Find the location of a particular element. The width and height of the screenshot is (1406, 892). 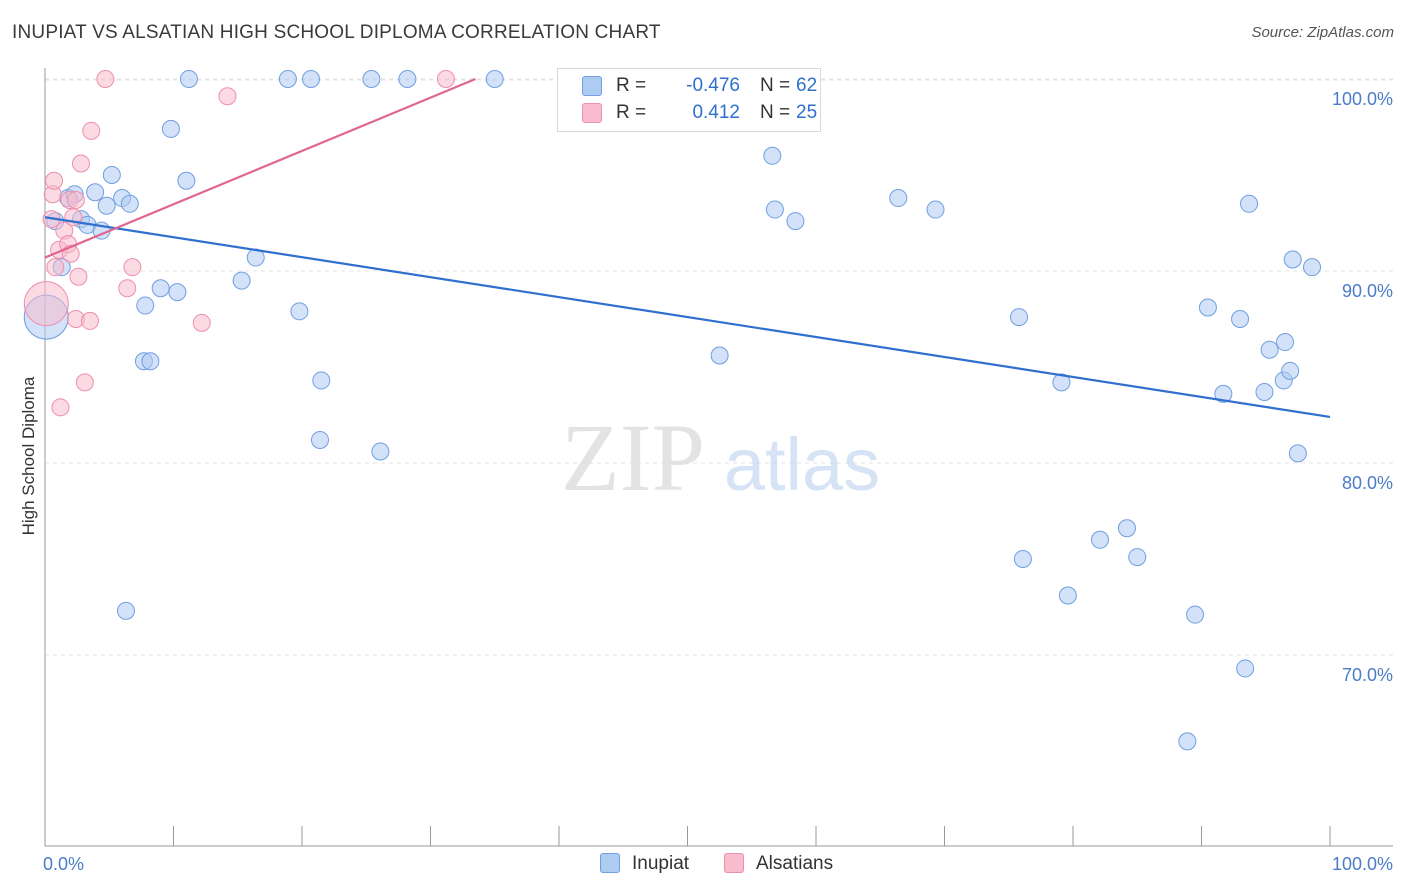

legend-r-value: 0.412 is located at coordinates (716, 112).